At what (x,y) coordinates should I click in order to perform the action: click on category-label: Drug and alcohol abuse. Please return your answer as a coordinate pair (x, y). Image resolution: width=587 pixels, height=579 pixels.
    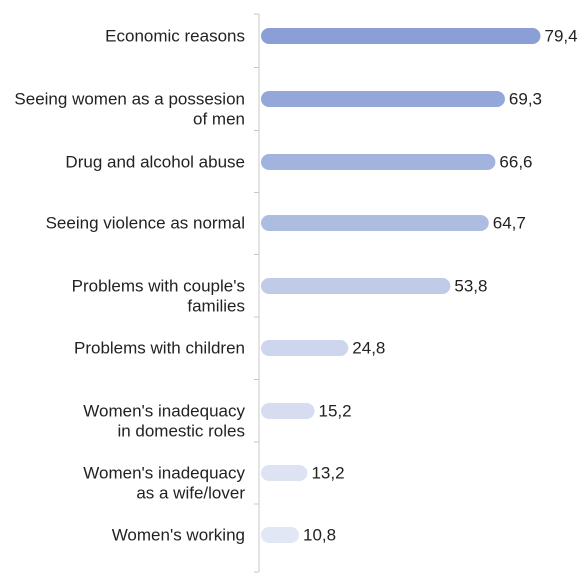
    Looking at the image, I should click on (155, 162).